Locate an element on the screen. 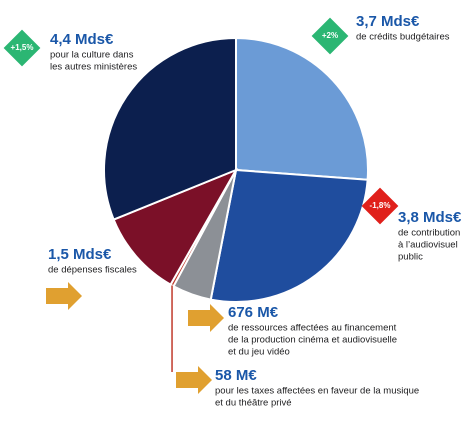 The width and height of the screenshot is (474, 437). value-label: 676 M€ is located at coordinates (253, 312).